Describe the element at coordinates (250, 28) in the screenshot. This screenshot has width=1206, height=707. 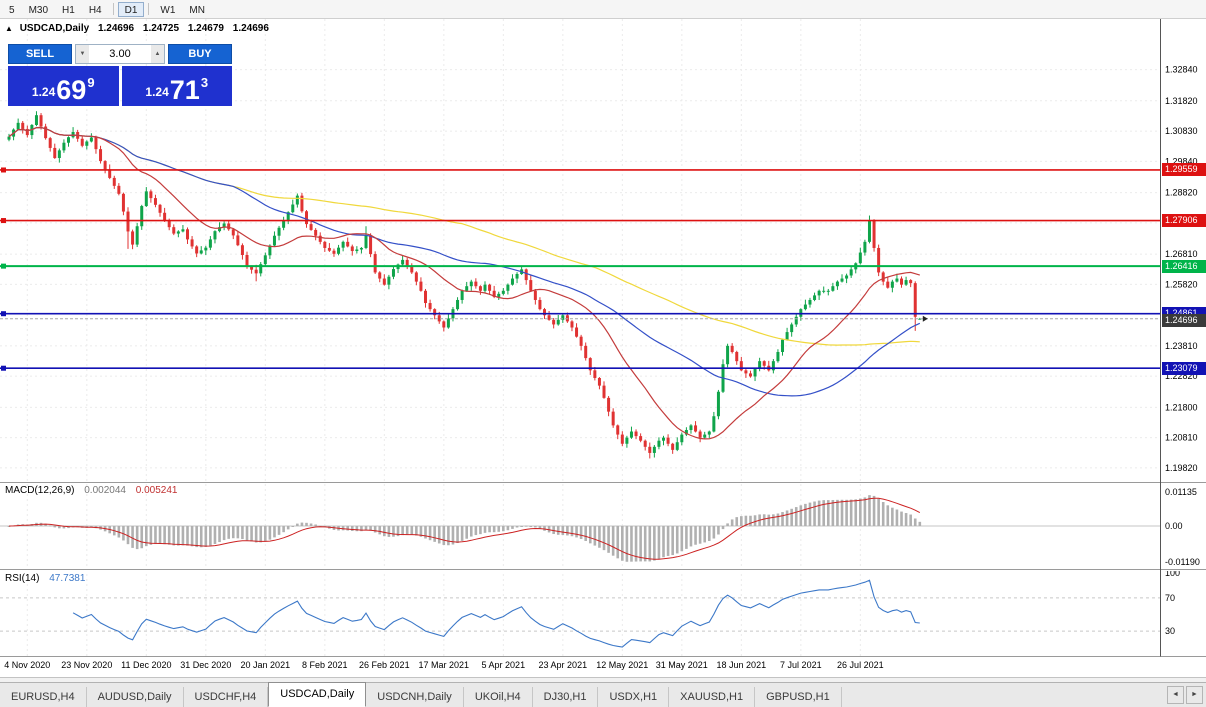
I see `ohlc-close: 1.24696` at that location.